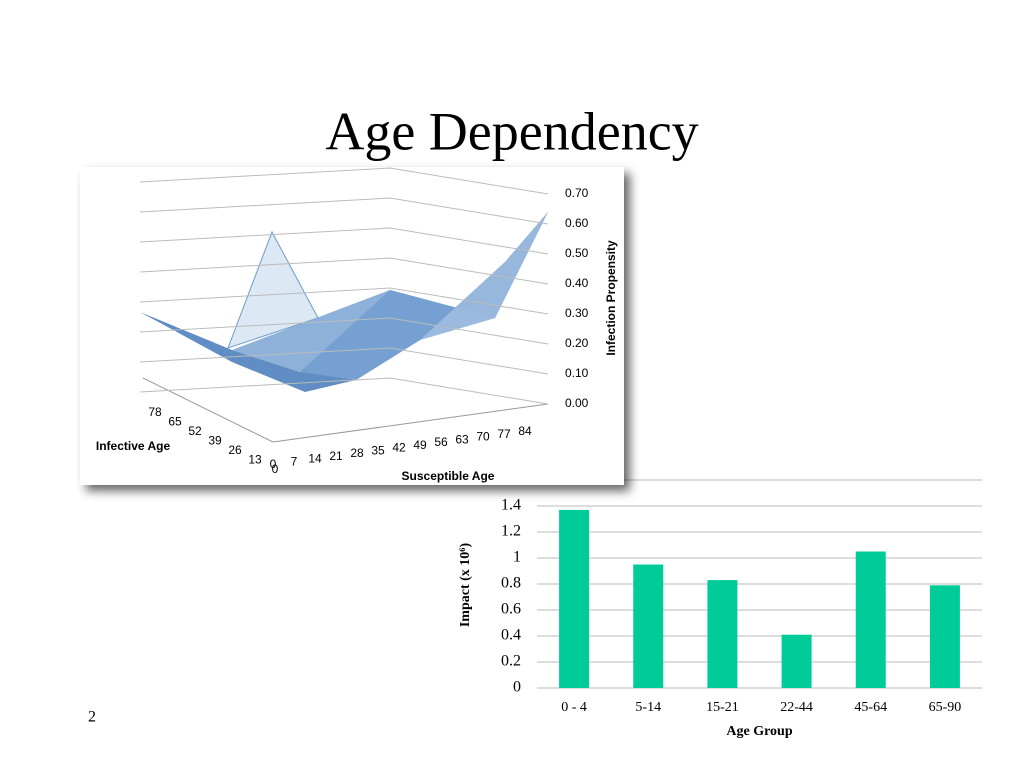 This screenshot has height=768, width=1024. I want to click on y-tick-label: 13, so click(255, 460).